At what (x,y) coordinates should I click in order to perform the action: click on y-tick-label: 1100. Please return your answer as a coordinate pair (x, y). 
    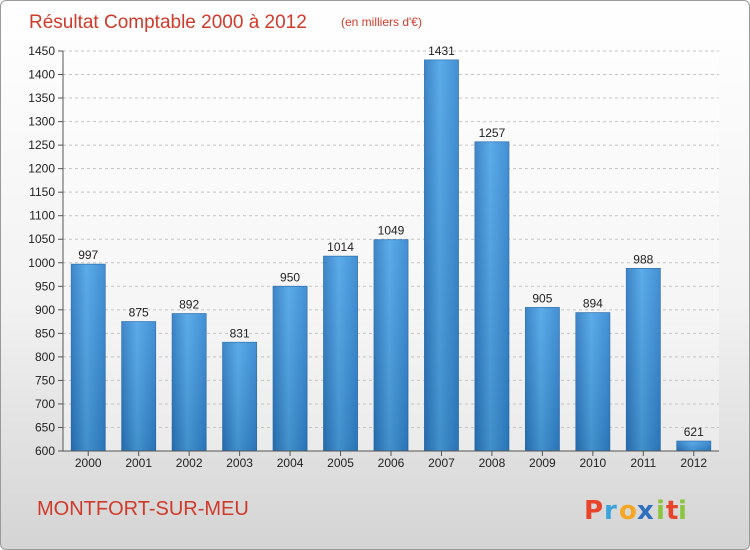
    Looking at the image, I should click on (42, 216).